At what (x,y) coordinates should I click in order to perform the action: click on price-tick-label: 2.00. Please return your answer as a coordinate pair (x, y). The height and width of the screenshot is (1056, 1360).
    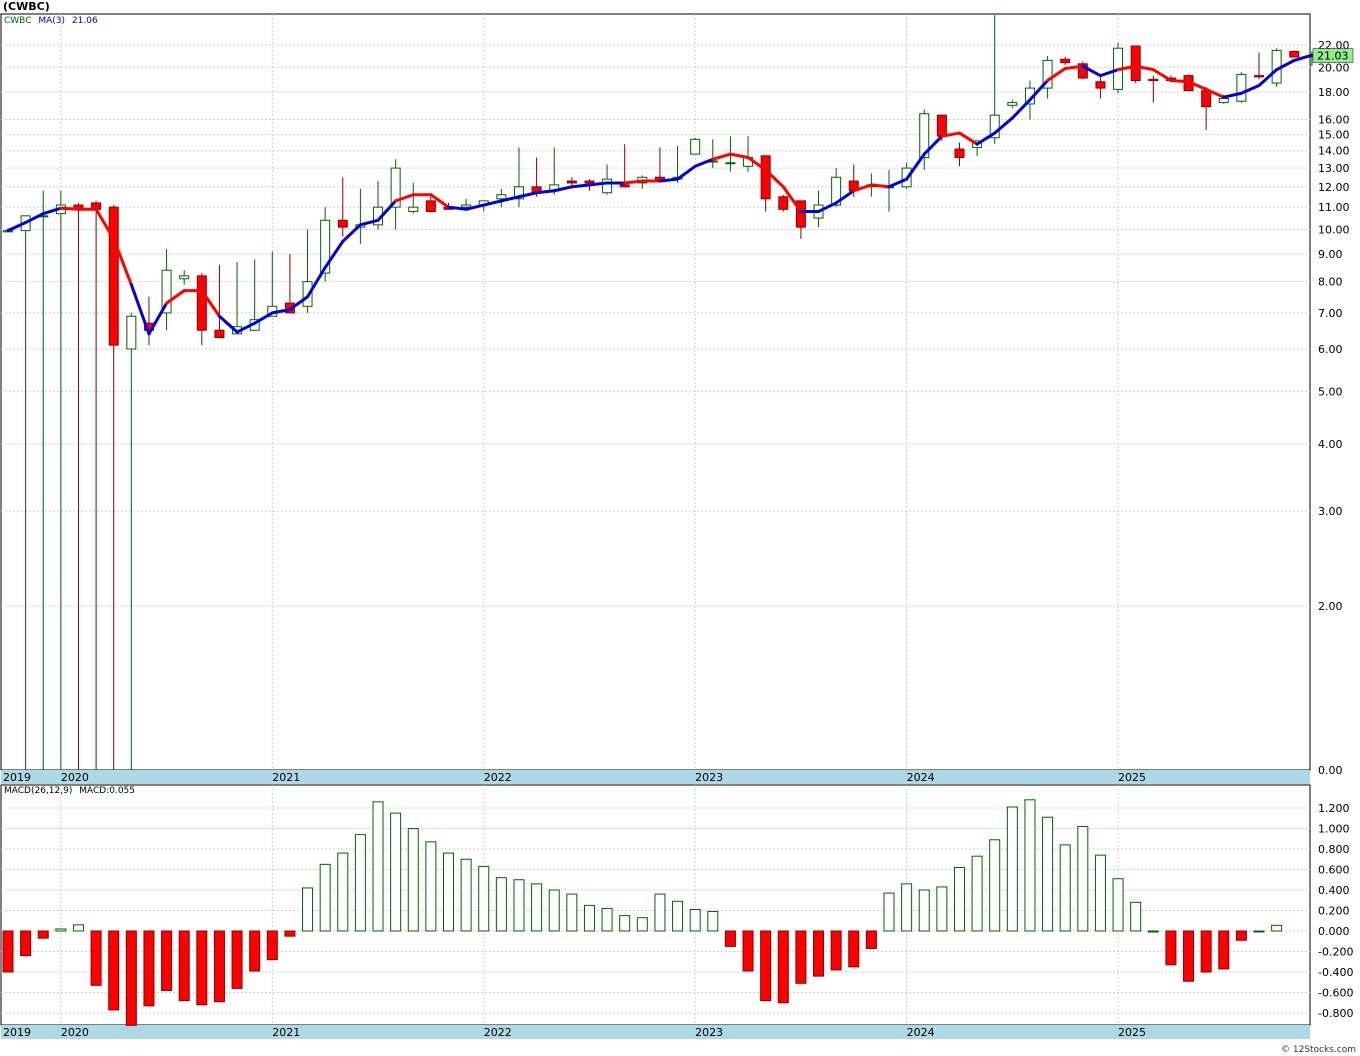
    Looking at the image, I should click on (1330, 606).